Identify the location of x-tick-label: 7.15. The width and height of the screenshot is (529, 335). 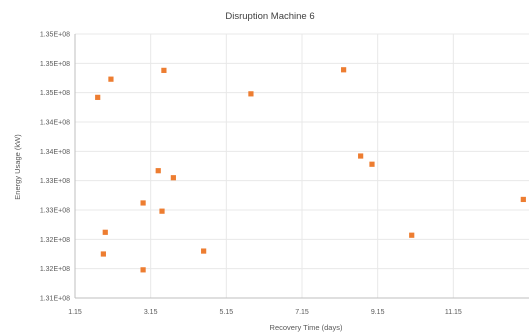
(302, 312).